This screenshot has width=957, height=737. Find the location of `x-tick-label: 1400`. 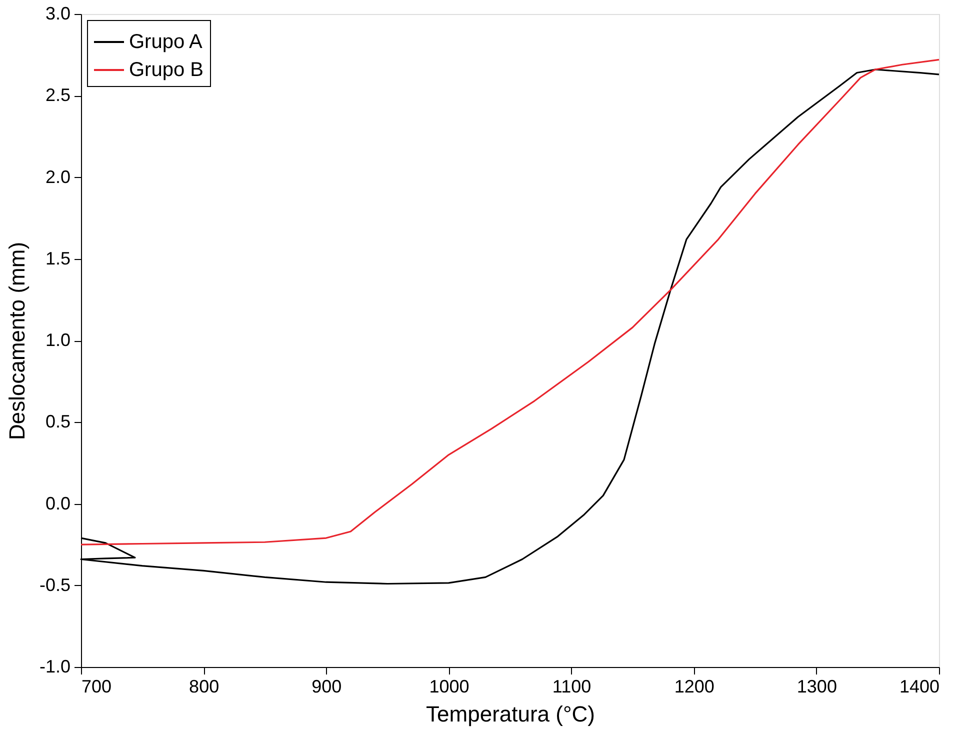

x-tick-label: 1400 is located at coordinates (919, 686).